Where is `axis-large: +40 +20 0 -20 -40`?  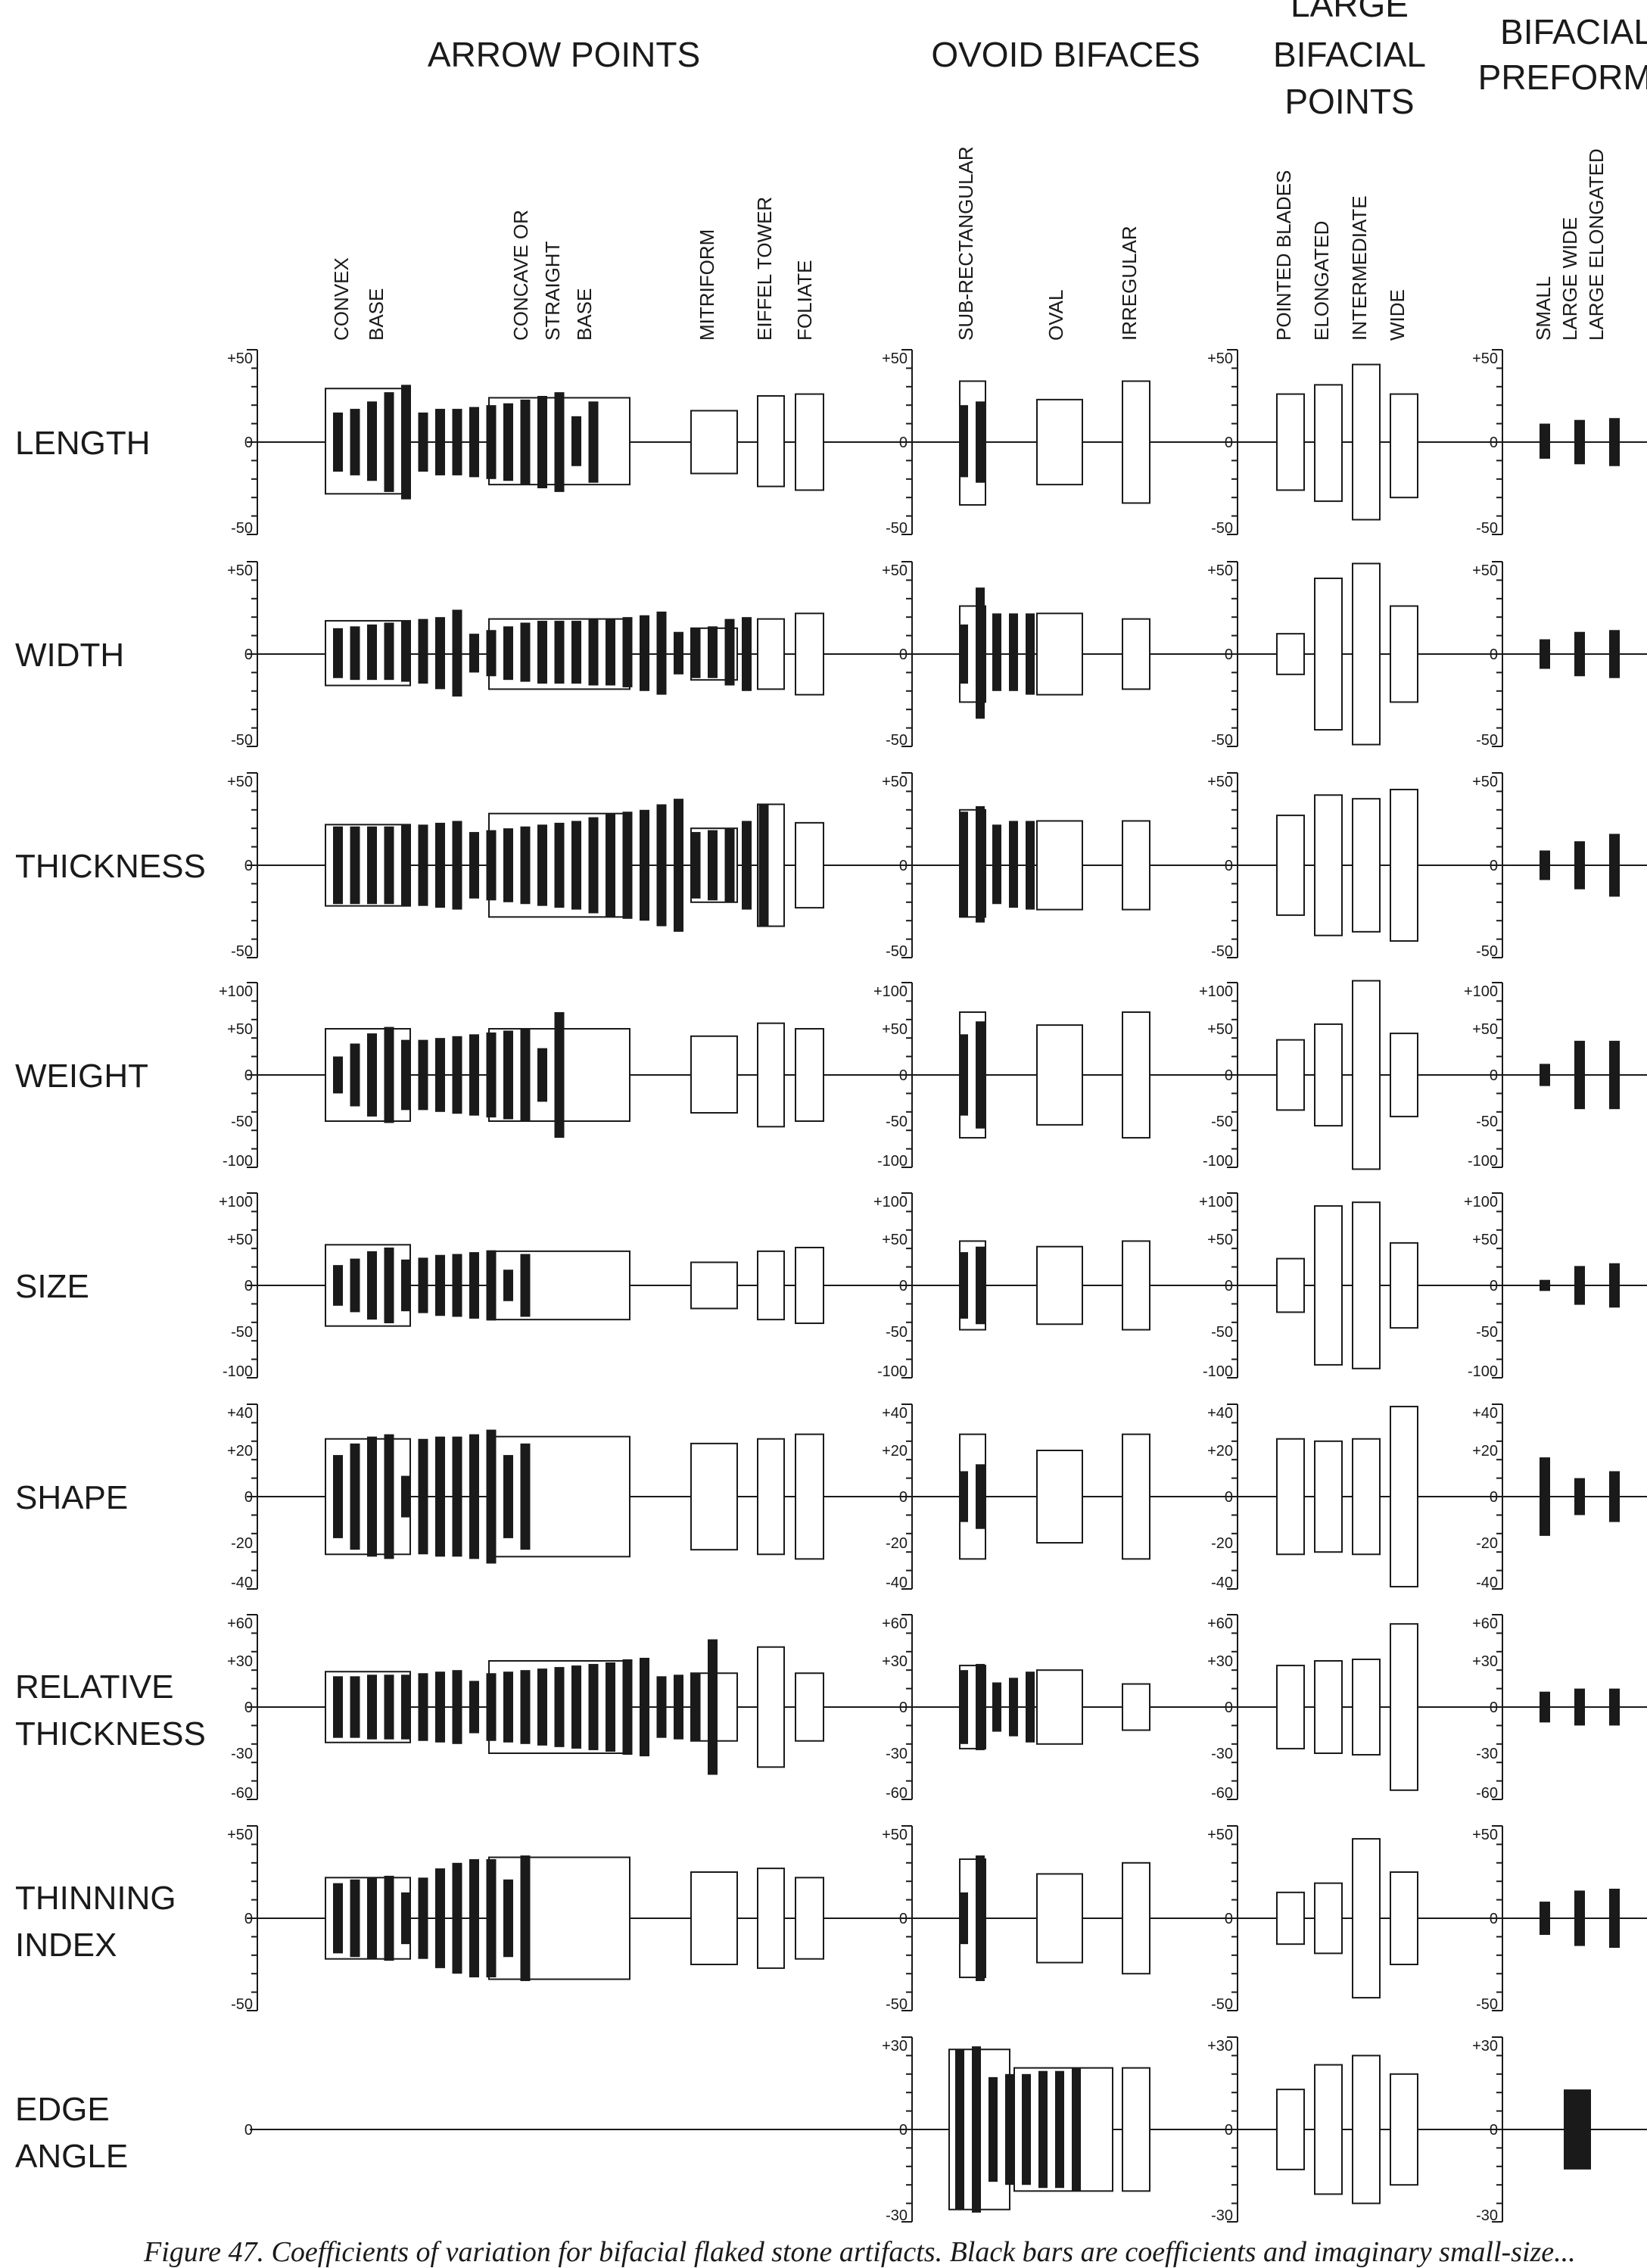
axis-large: +40 +20 0 -20 -40 is located at coordinates (1222, 1497).